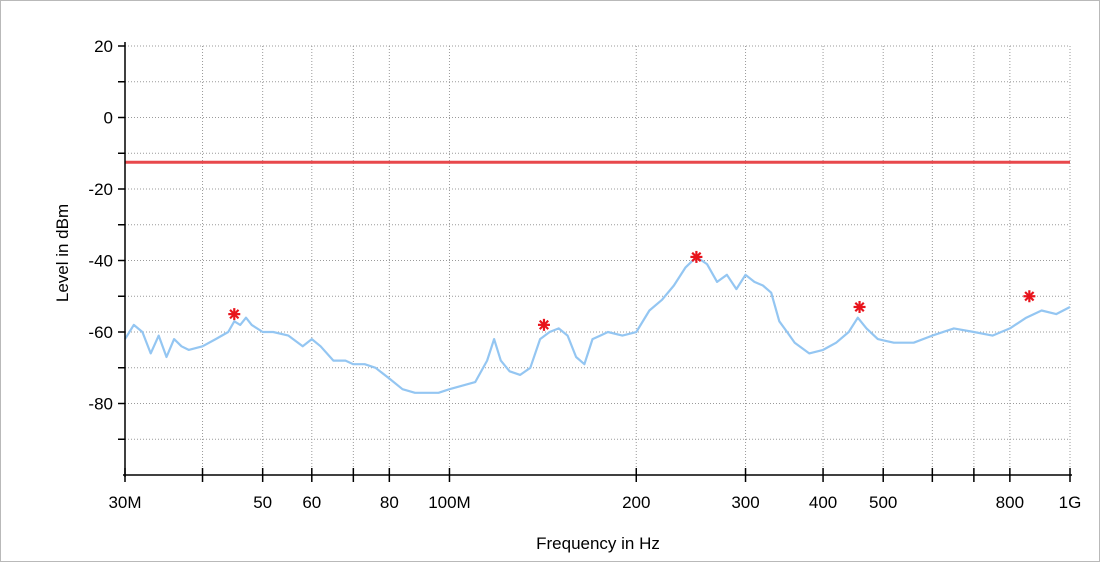 Image resolution: width=1100 pixels, height=562 pixels. I want to click on y-tick-label: -80, so click(100, 404).